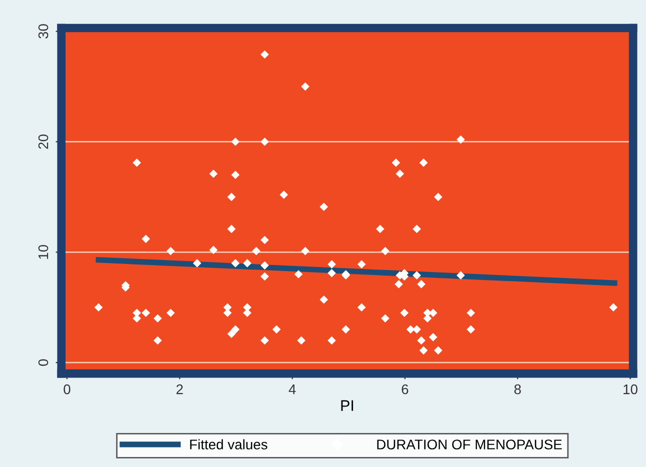 Image resolution: width=646 pixels, height=467 pixels. I want to click on text: DURATION OF MENOPAUSE, so click(469, 445).